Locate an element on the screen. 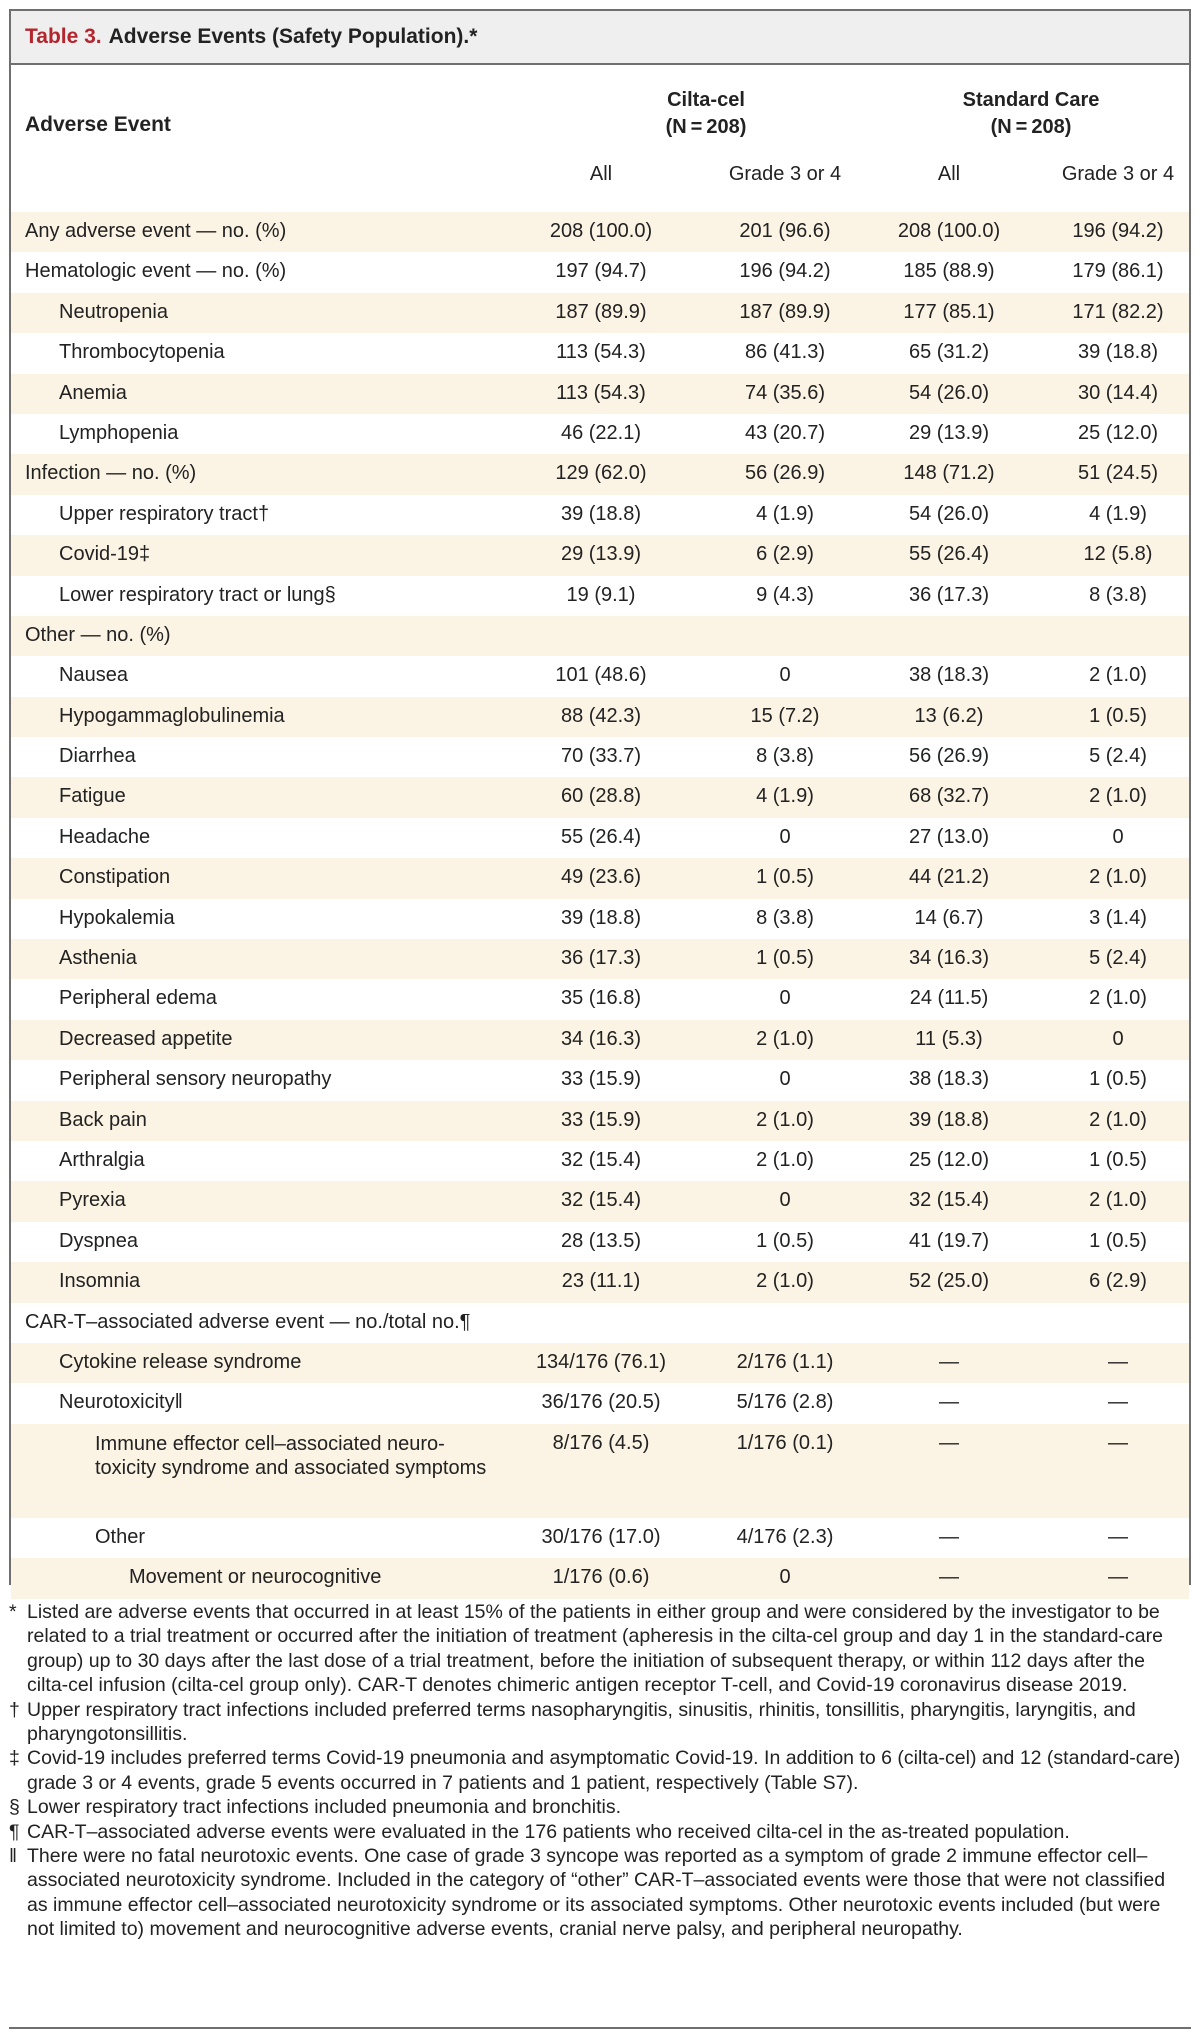 The height and width of the screenshot is (2040, 1200). table-cell: 4/176 (2.3) is located at coordinates (785, 1536).